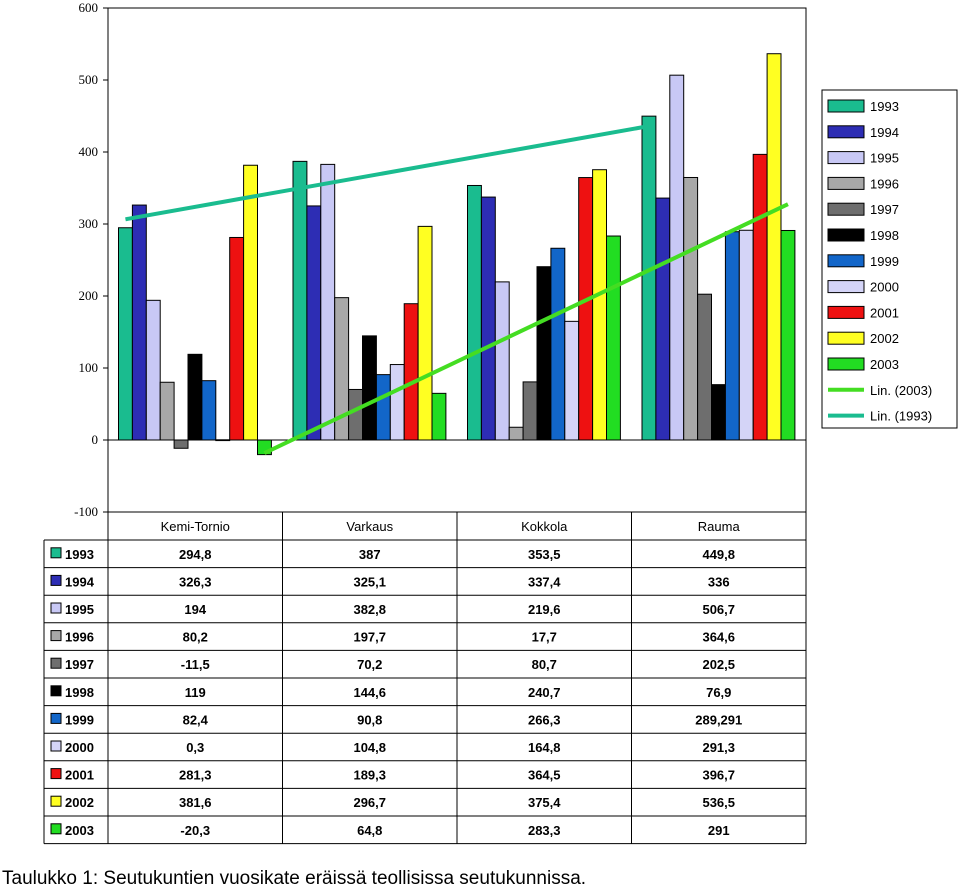  What do you see at coordinates (369, 664) in the screenshot?
I see `table-cell: 70,2` at bounding box center [369, 664].